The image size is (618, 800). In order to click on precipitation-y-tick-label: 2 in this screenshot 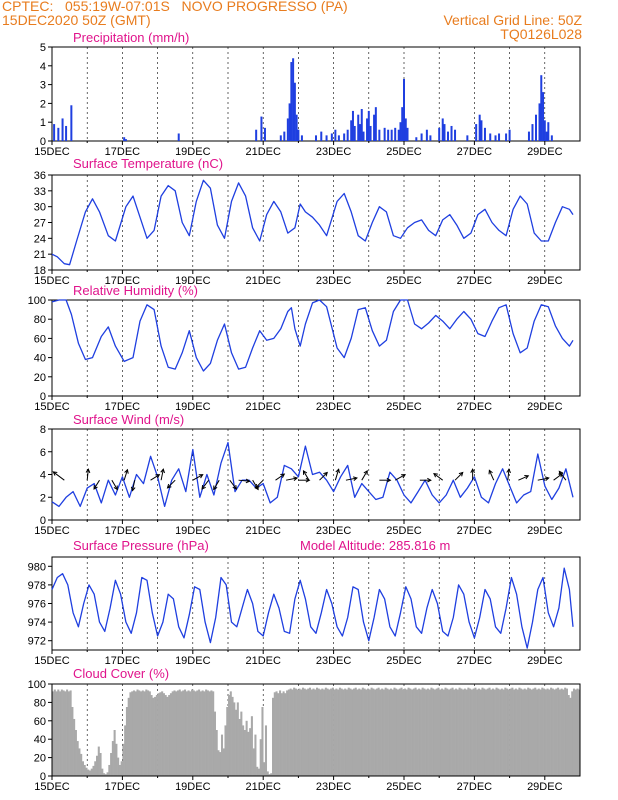, I will do `click(43, 104)`.